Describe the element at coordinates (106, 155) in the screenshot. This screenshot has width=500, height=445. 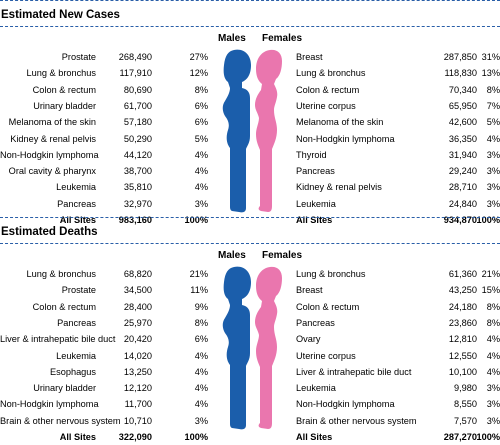
I see `table-row: Non-Hodgkin lymphoma 44,120 4%` at that location.